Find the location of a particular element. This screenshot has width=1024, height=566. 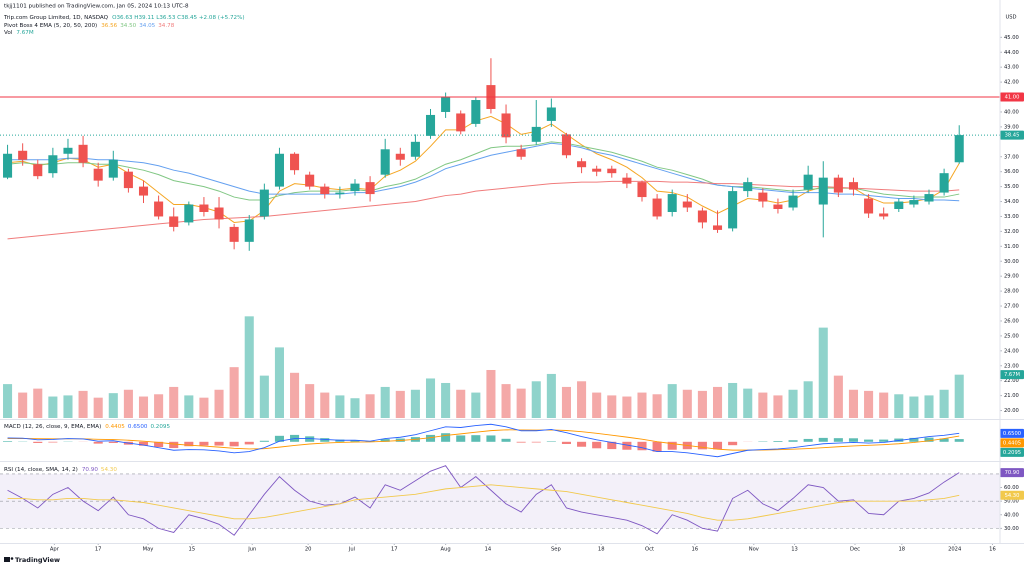

macd-line is located at coordinates (483, 440).